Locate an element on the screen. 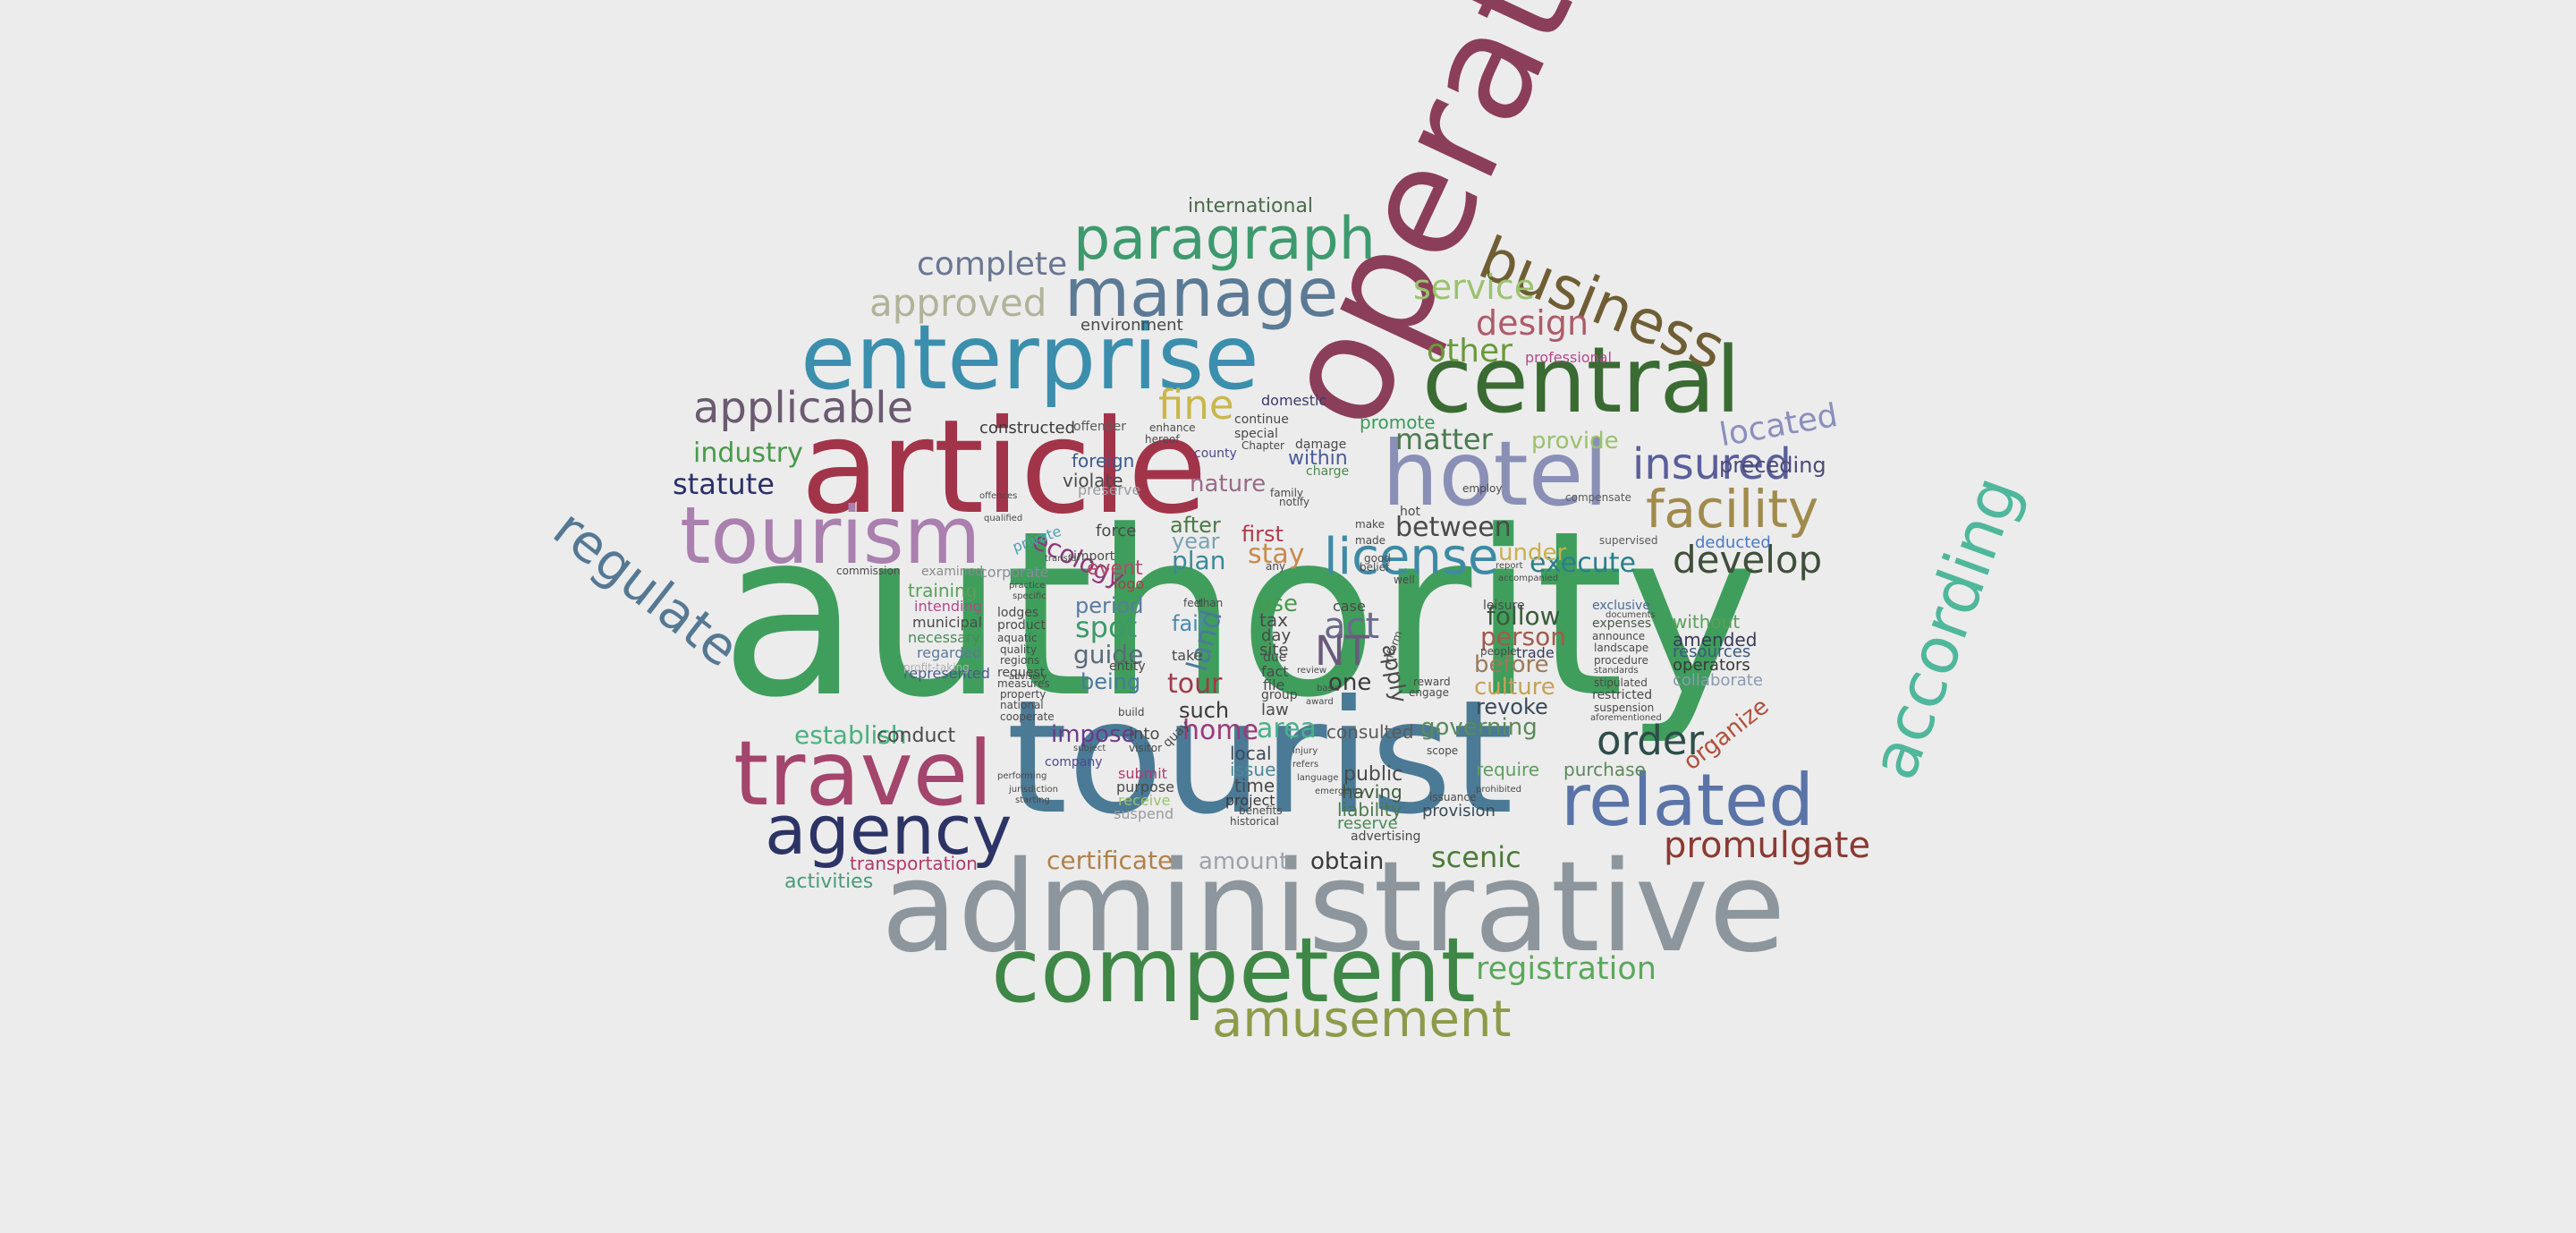 The height and width of the screenshot is (1233, 2576). word-hereof: hereof is located at coordinates (1162, 439).